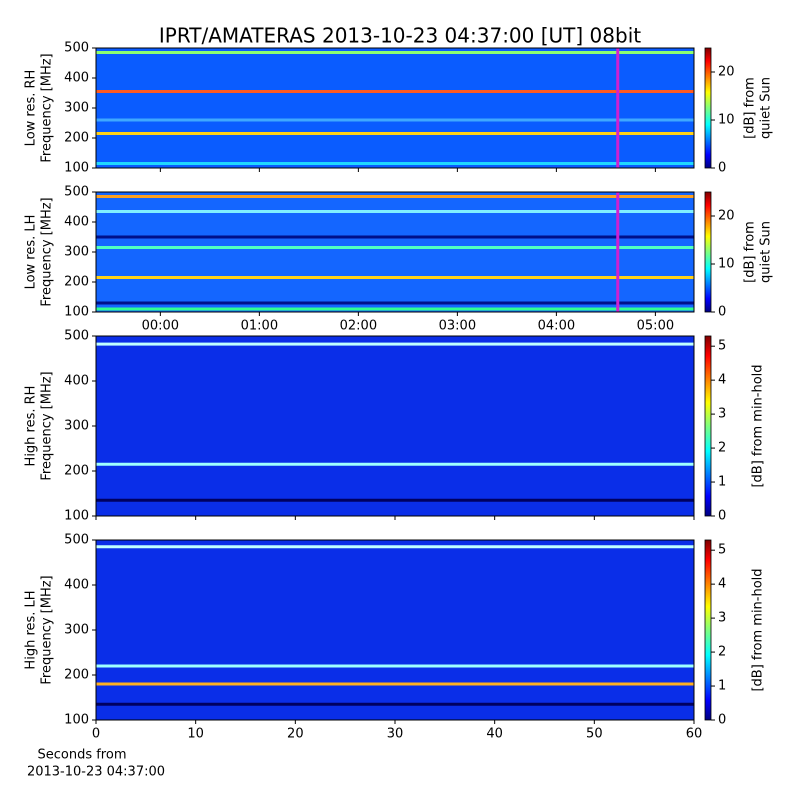  What do you see at coordinates (358, 326) in the screenshot?
I see `x-tick-label: 02:00` at bounding box center [358, 326].